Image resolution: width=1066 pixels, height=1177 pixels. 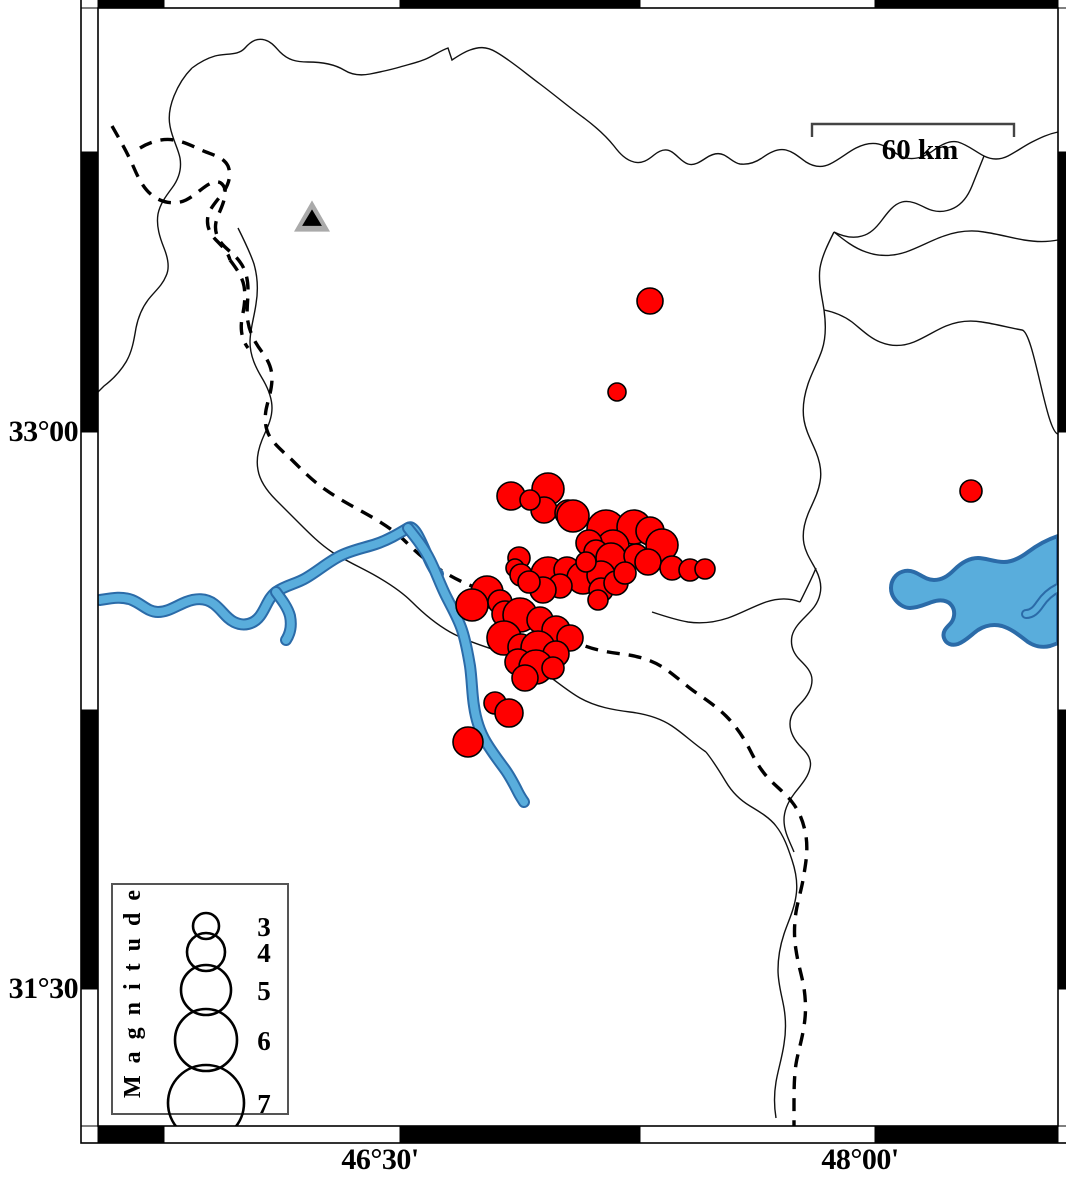 What do you see at coordinates (920, 150) in the screenshot?
I see `scale-bar-label: 60 km` at bounding box center [920, 150].